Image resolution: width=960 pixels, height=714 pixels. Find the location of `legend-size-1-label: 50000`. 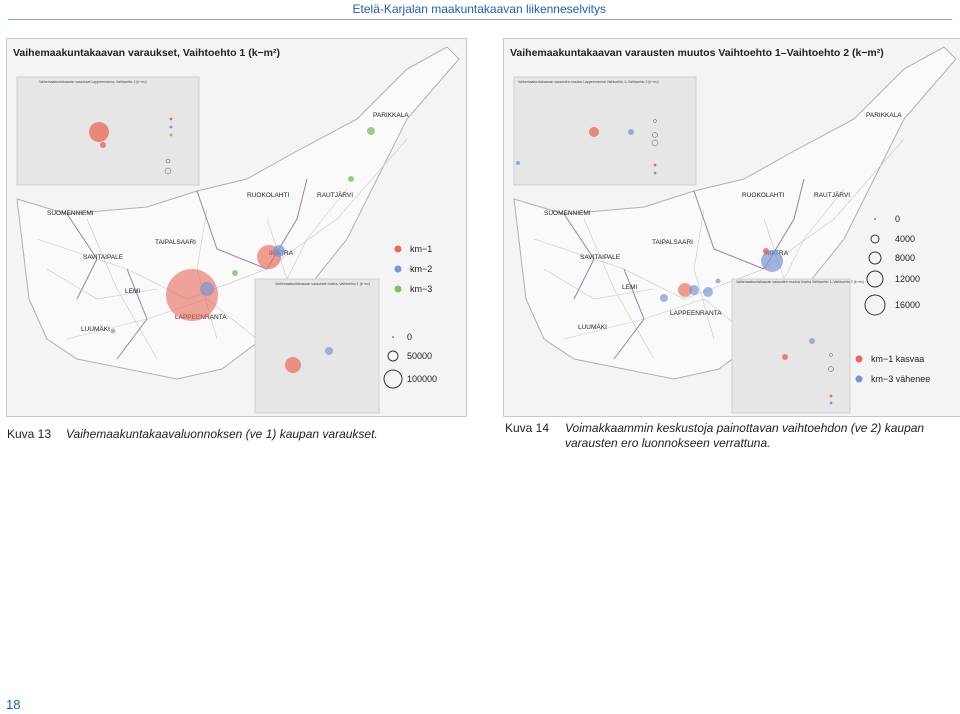

legend-size-1-label: 50000 is located at coordinates (419, 356).